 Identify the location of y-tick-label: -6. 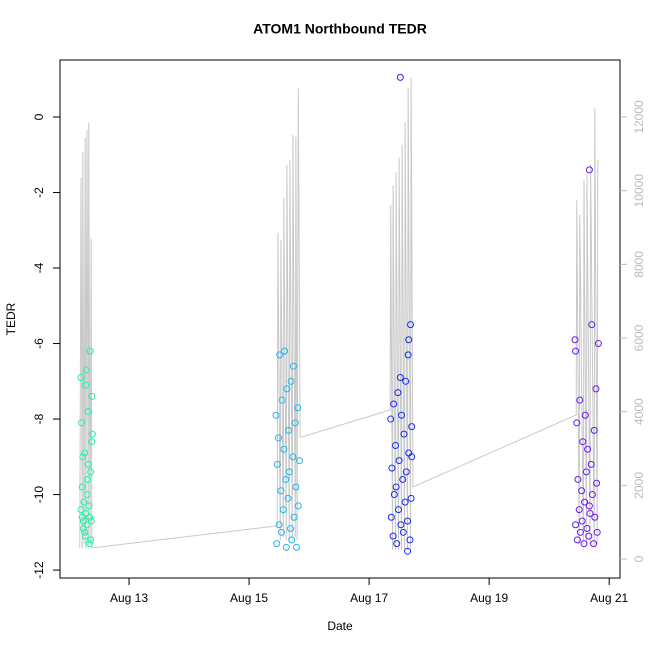
(39, 343).